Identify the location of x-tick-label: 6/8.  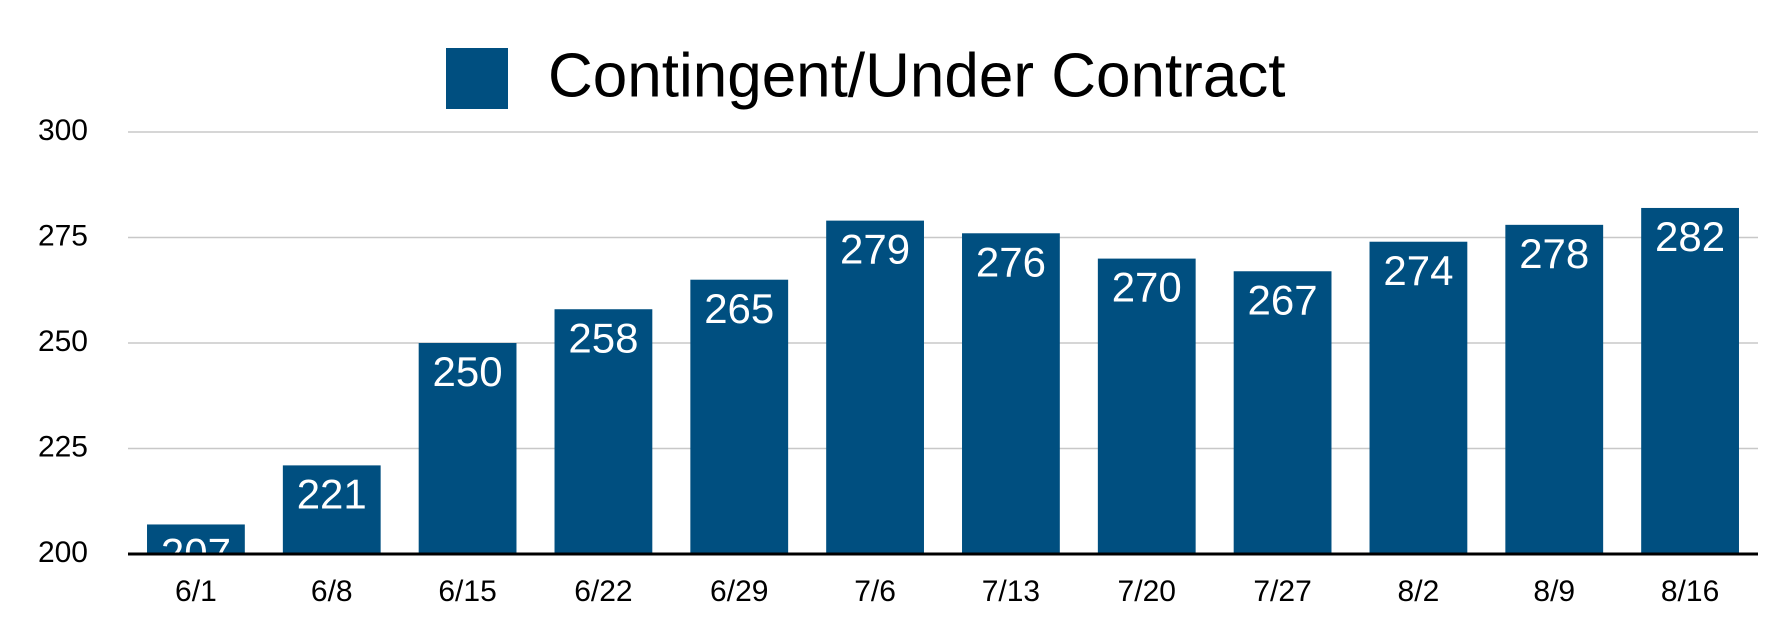
(332, 591).